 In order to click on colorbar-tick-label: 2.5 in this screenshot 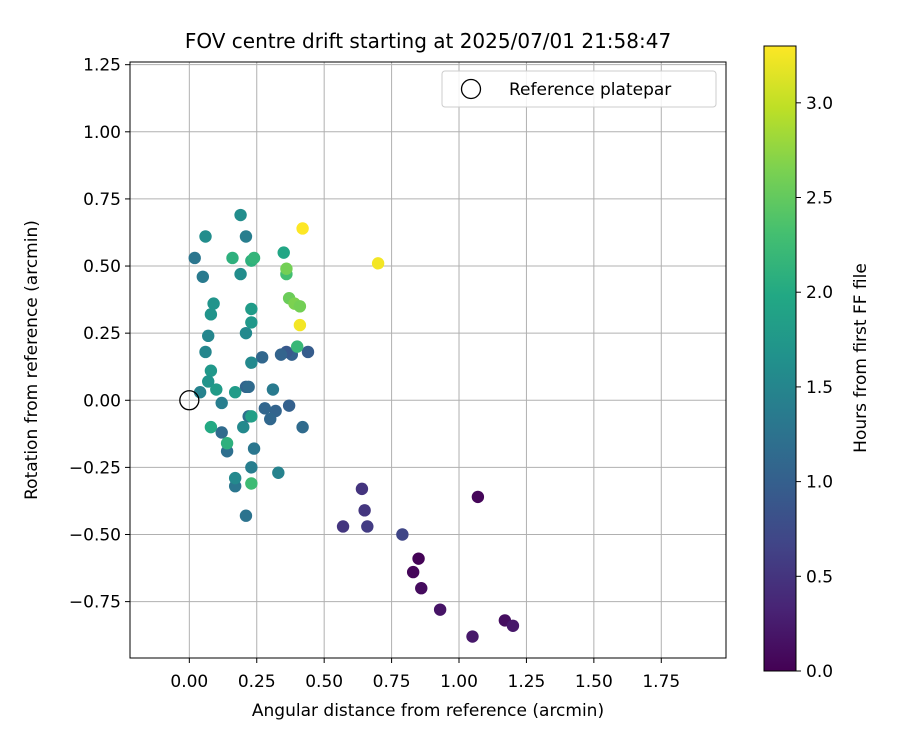, I will do `click(819, 199)`.